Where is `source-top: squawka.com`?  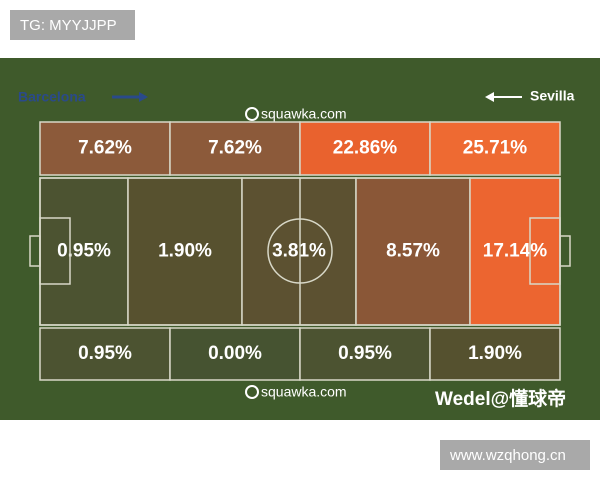 source-top: squawka.com is located at coordinates (304, 114).